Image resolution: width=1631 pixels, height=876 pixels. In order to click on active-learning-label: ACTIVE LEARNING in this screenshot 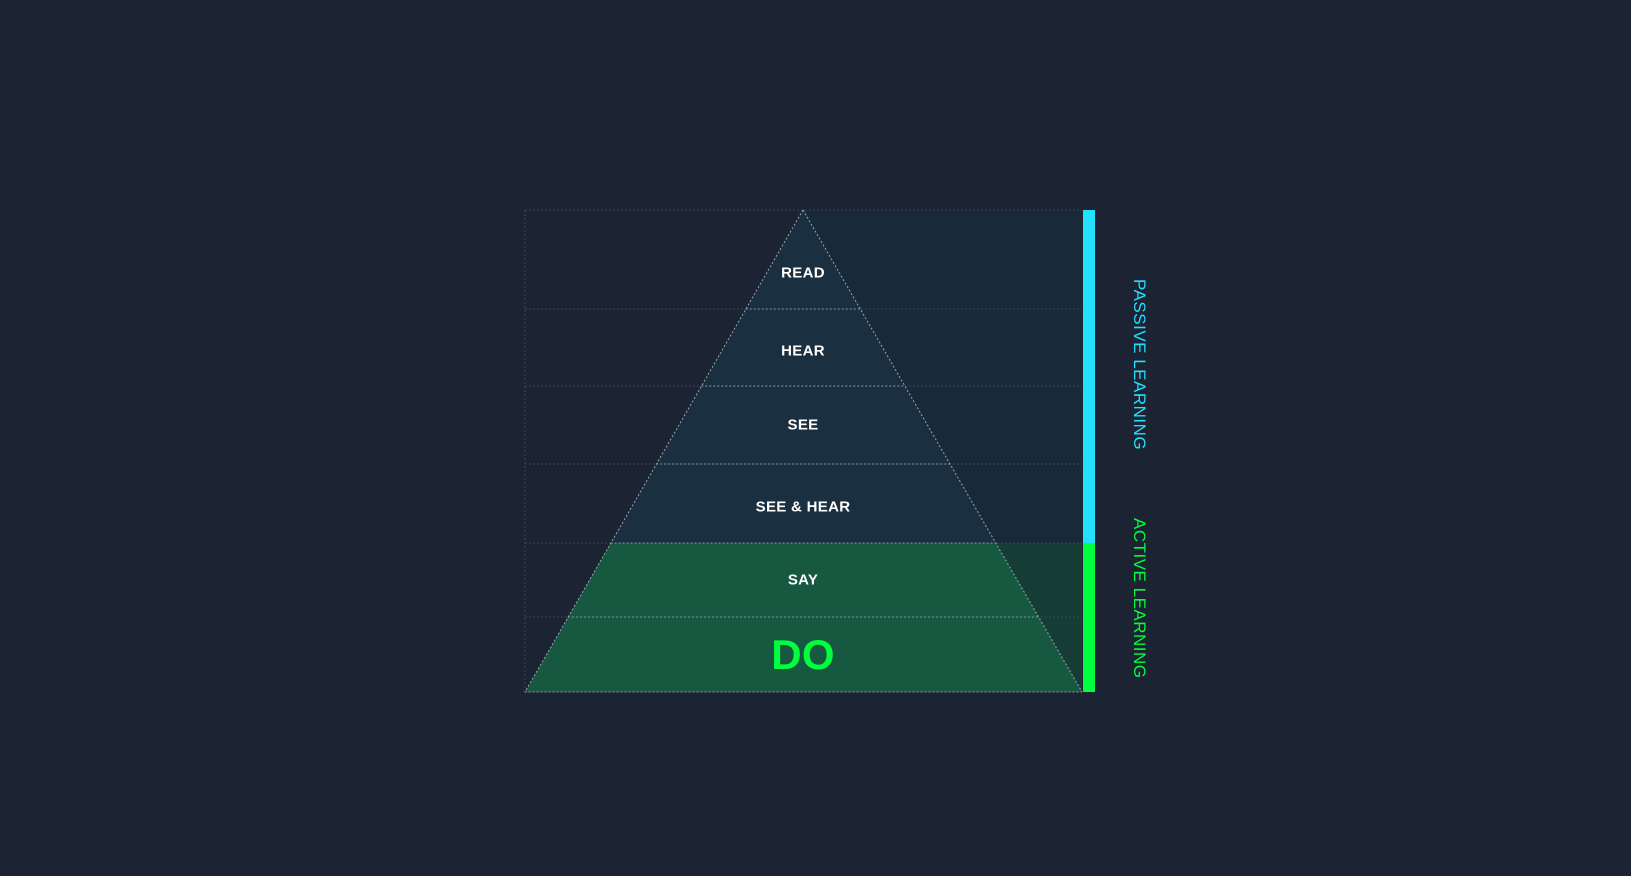, I will do `click(1139, 598)`.